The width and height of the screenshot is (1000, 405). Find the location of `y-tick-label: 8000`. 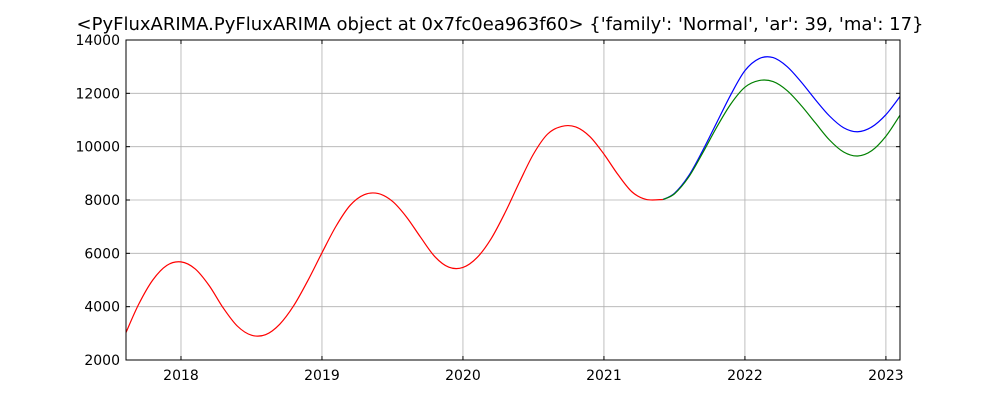

y-tick-label: 8000 is located at coordinates (102, 201).